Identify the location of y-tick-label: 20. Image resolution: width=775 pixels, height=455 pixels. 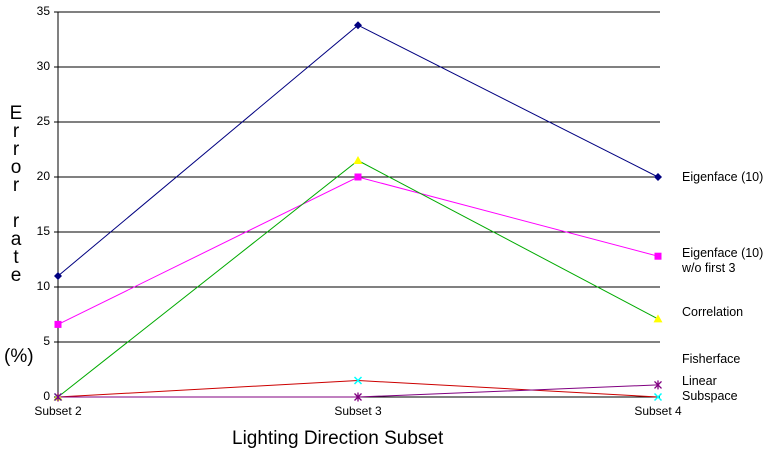
(43, 176).